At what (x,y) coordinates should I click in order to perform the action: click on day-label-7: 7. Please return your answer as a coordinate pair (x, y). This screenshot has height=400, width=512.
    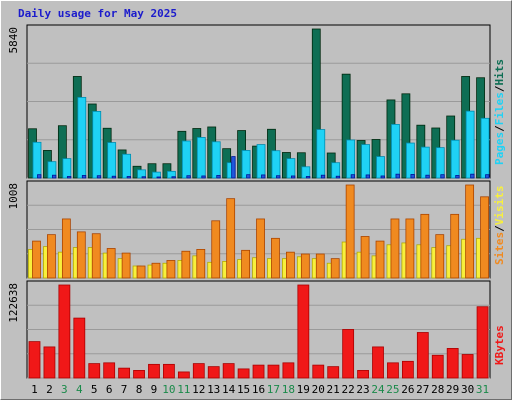
    Looking at the image, I should click on (124, 389).